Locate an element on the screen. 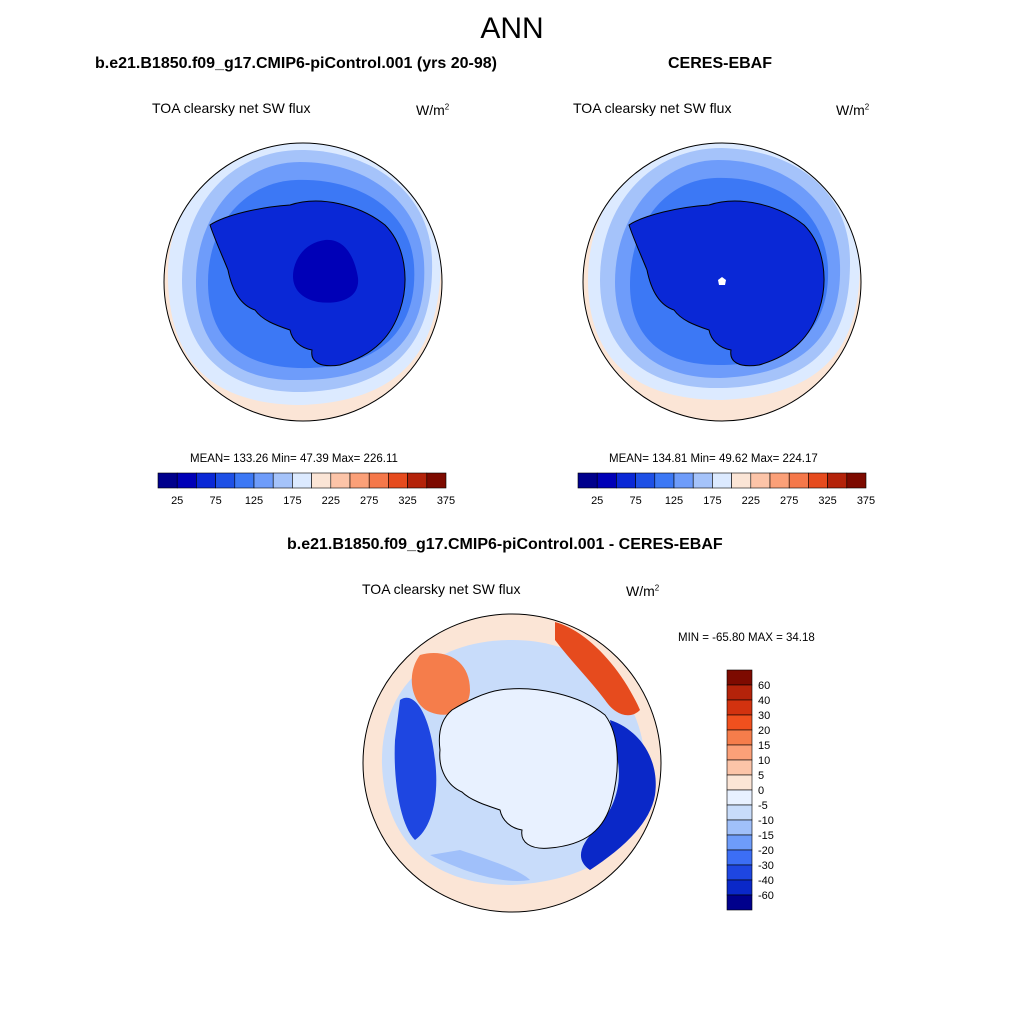 Image resolution: width=1024 pixels, height=1024 pixels. obs-colorbar-tick-label: 175 is located at coordinates (712, 501).